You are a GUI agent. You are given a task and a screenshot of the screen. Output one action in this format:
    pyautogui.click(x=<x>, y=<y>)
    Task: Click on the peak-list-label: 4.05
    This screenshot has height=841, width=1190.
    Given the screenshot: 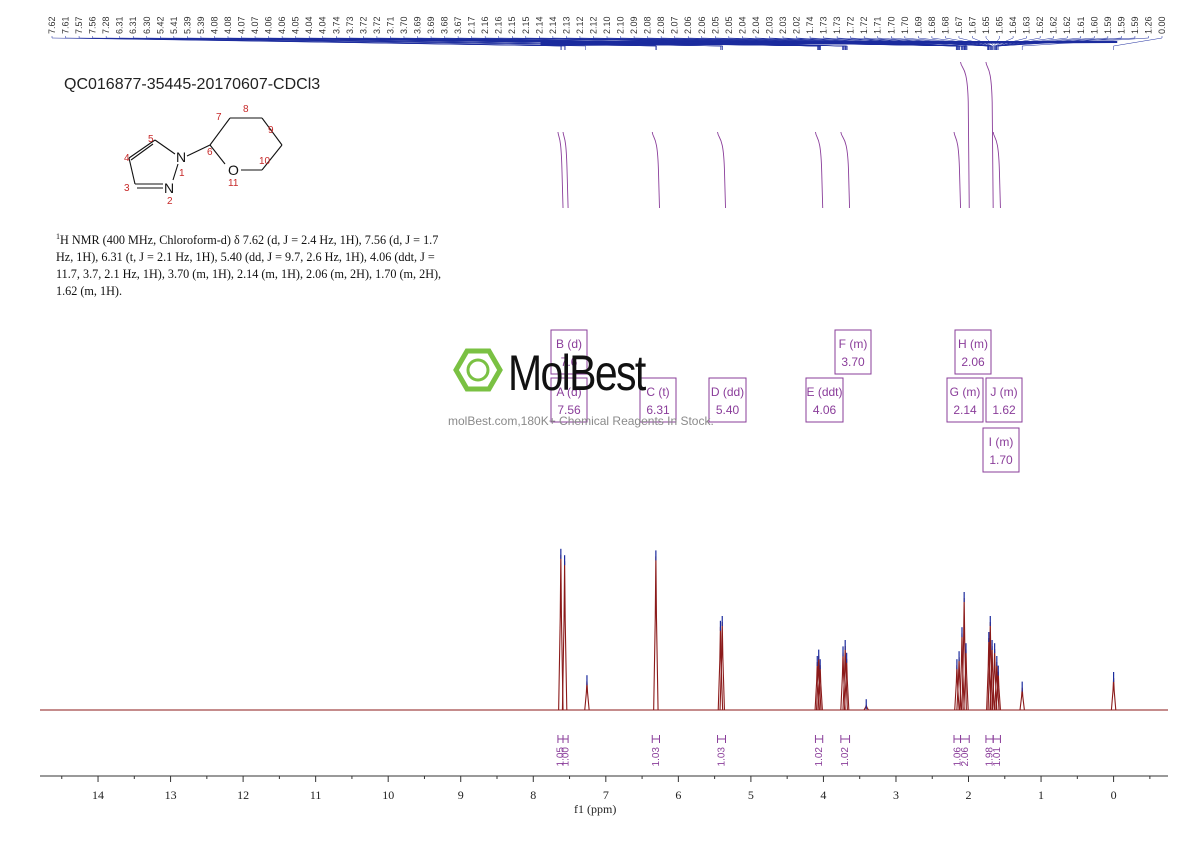 What is the action you would take?
    pyautogui.click(x=296, y=25)
    